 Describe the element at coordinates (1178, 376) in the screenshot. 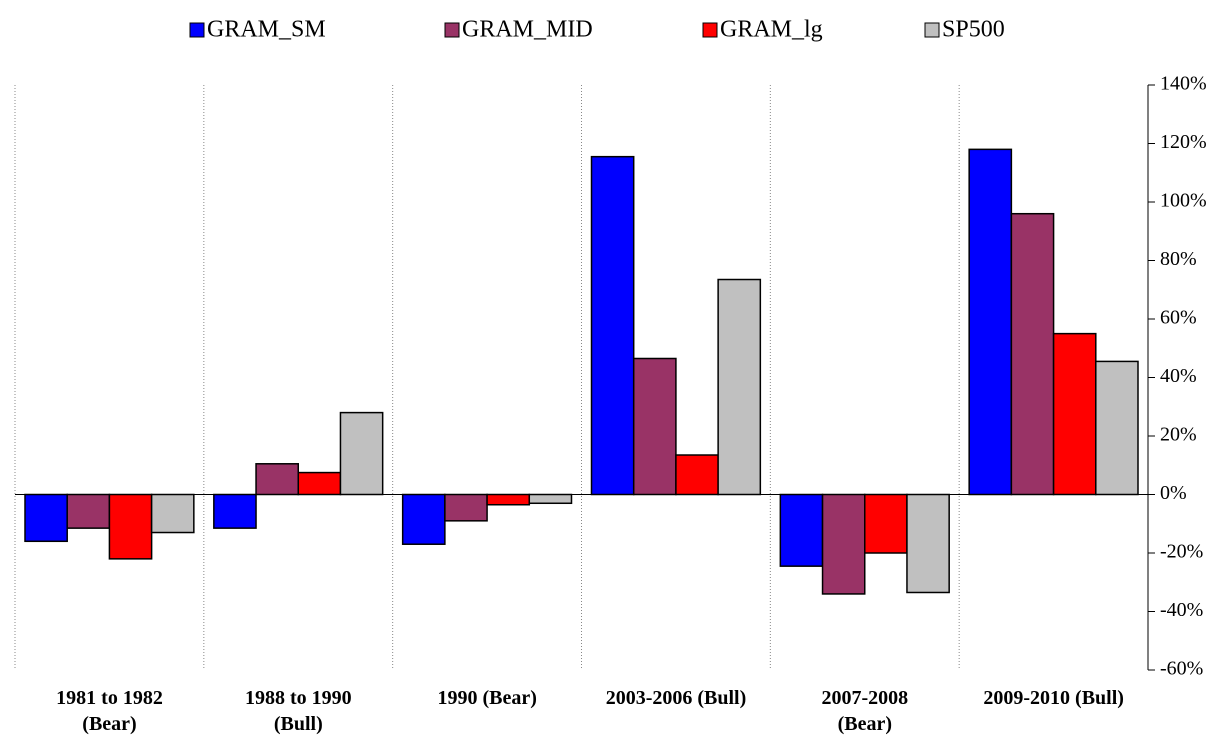

I see `y-tick-label: 40%` at that location.